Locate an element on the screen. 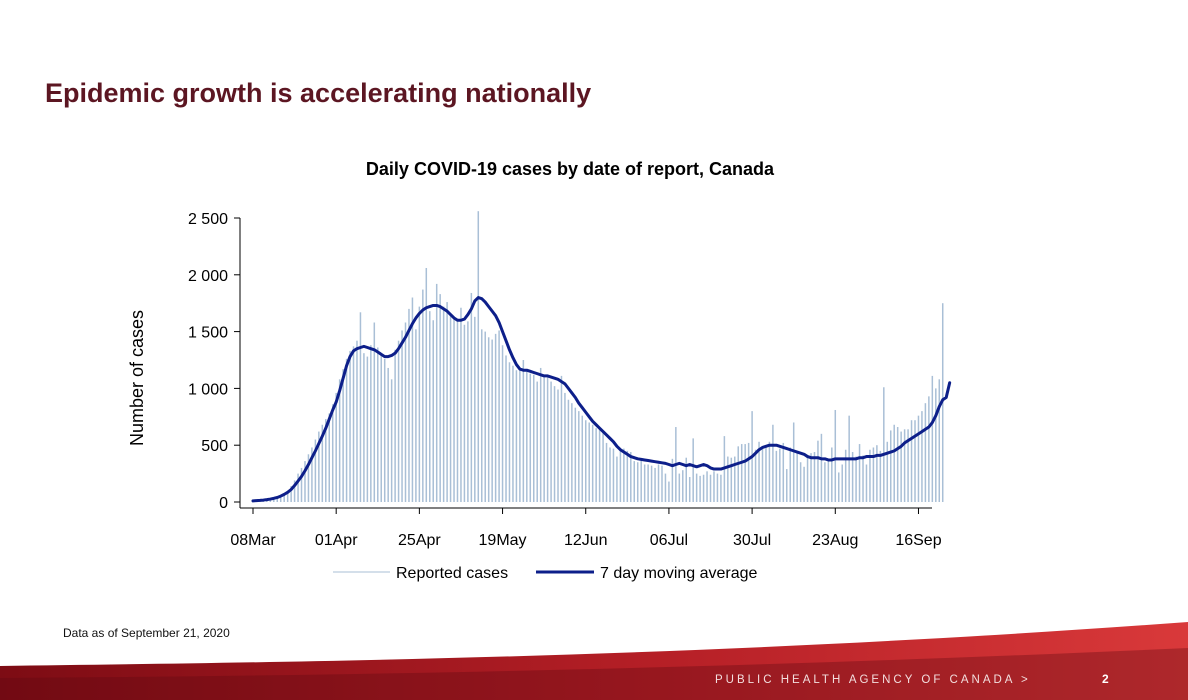 This screenshot has width=1188, height=700. y-axis-label: Number of cases is located at coordinates (137, 378).